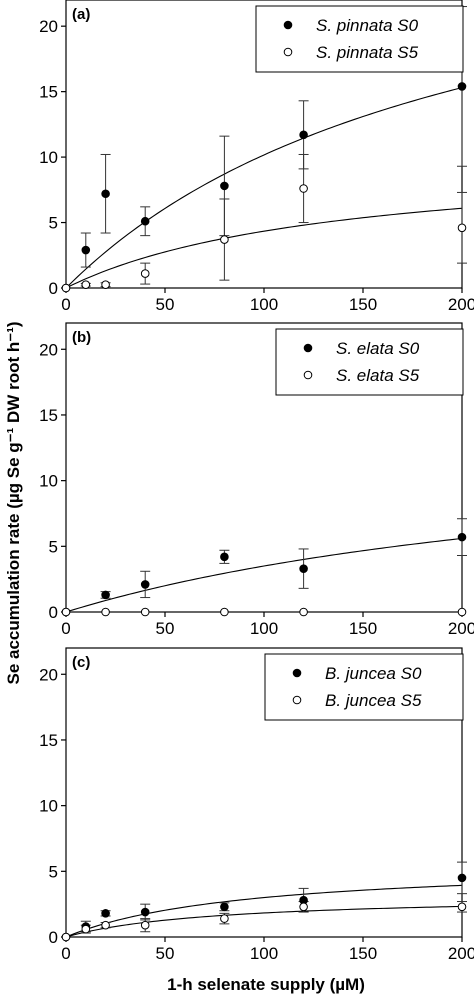 The image size is (474, 998). I want to click on panel-label: (a), so click(81, 14).